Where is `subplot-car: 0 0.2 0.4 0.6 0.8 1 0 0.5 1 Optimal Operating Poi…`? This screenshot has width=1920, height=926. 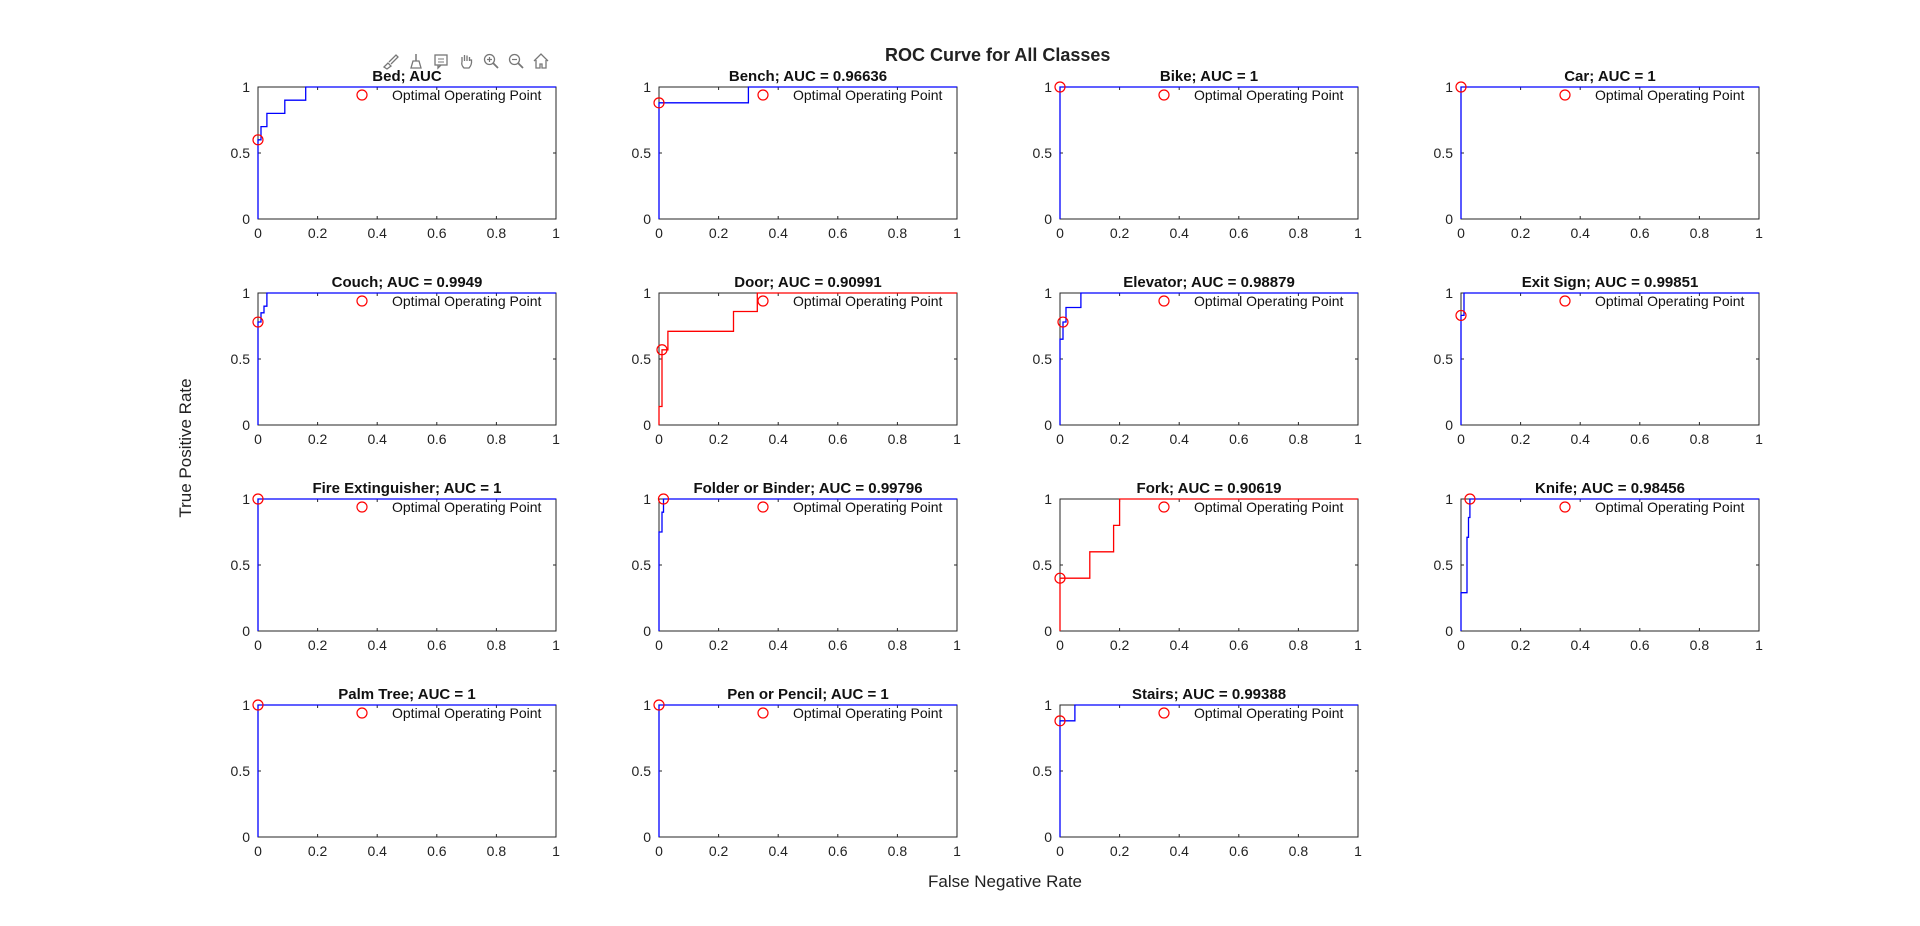
subplot-car: 0 0.2 0.4 0.6 0.8 1 0 0.5 1 Optimal Operating Poi… is located at coordinates (1599, 154).